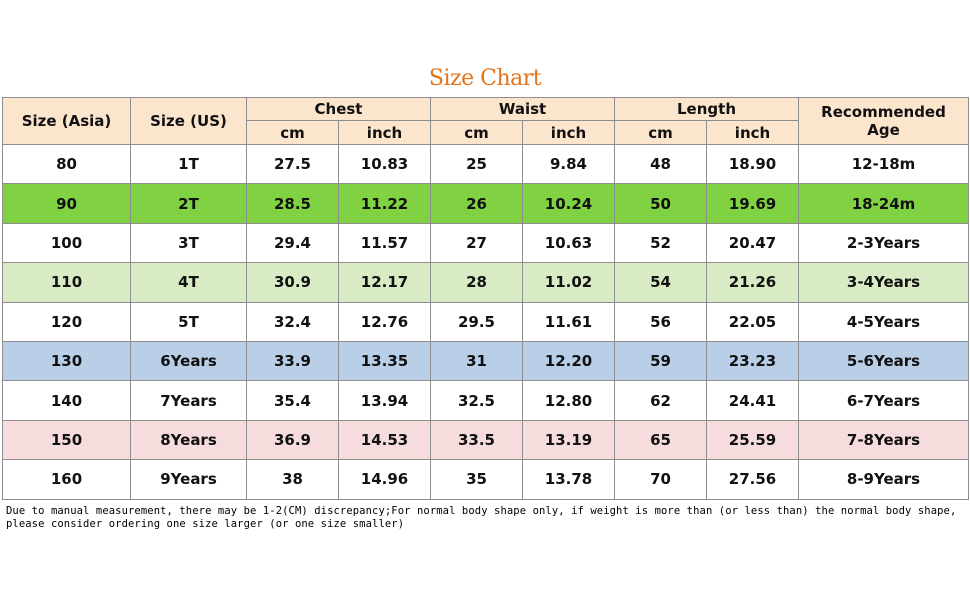  What do you see at coordinates (476, 164) in the screenshot?
I see `waist-cm-cell: 25` at bounding box center [476, 164].